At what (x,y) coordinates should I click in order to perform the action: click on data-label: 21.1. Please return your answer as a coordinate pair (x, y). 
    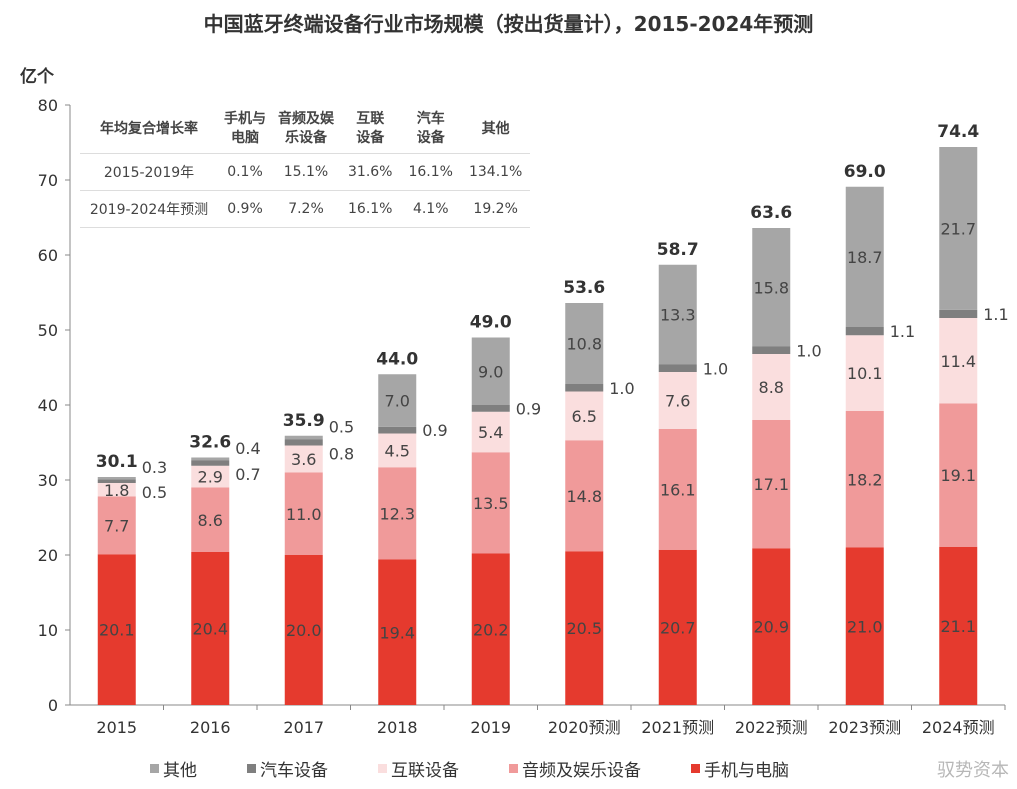
    Looking at the image, I should click on (958, 626).